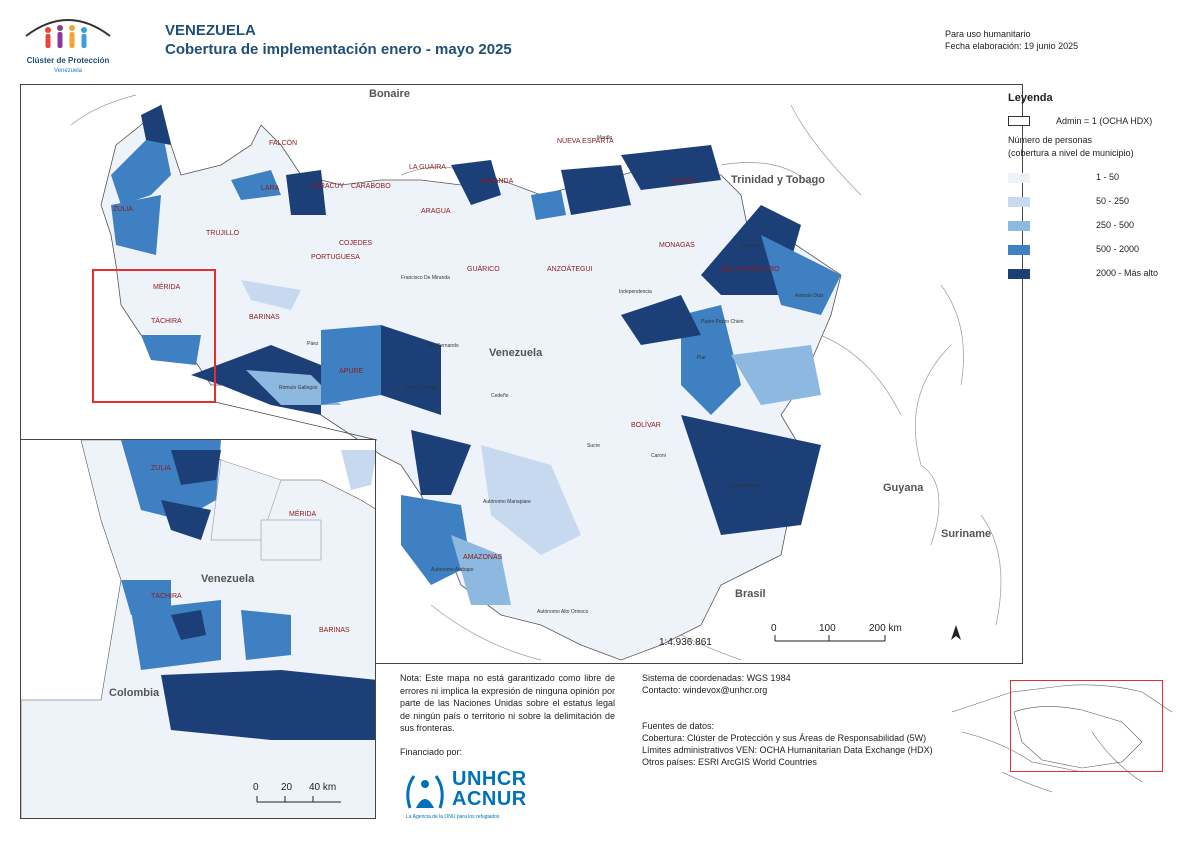  Describe the element at coordinates (716, 678) in the screenshot. I see `crs-info: Sistema de coordenadas: WGS 1984` at that location.